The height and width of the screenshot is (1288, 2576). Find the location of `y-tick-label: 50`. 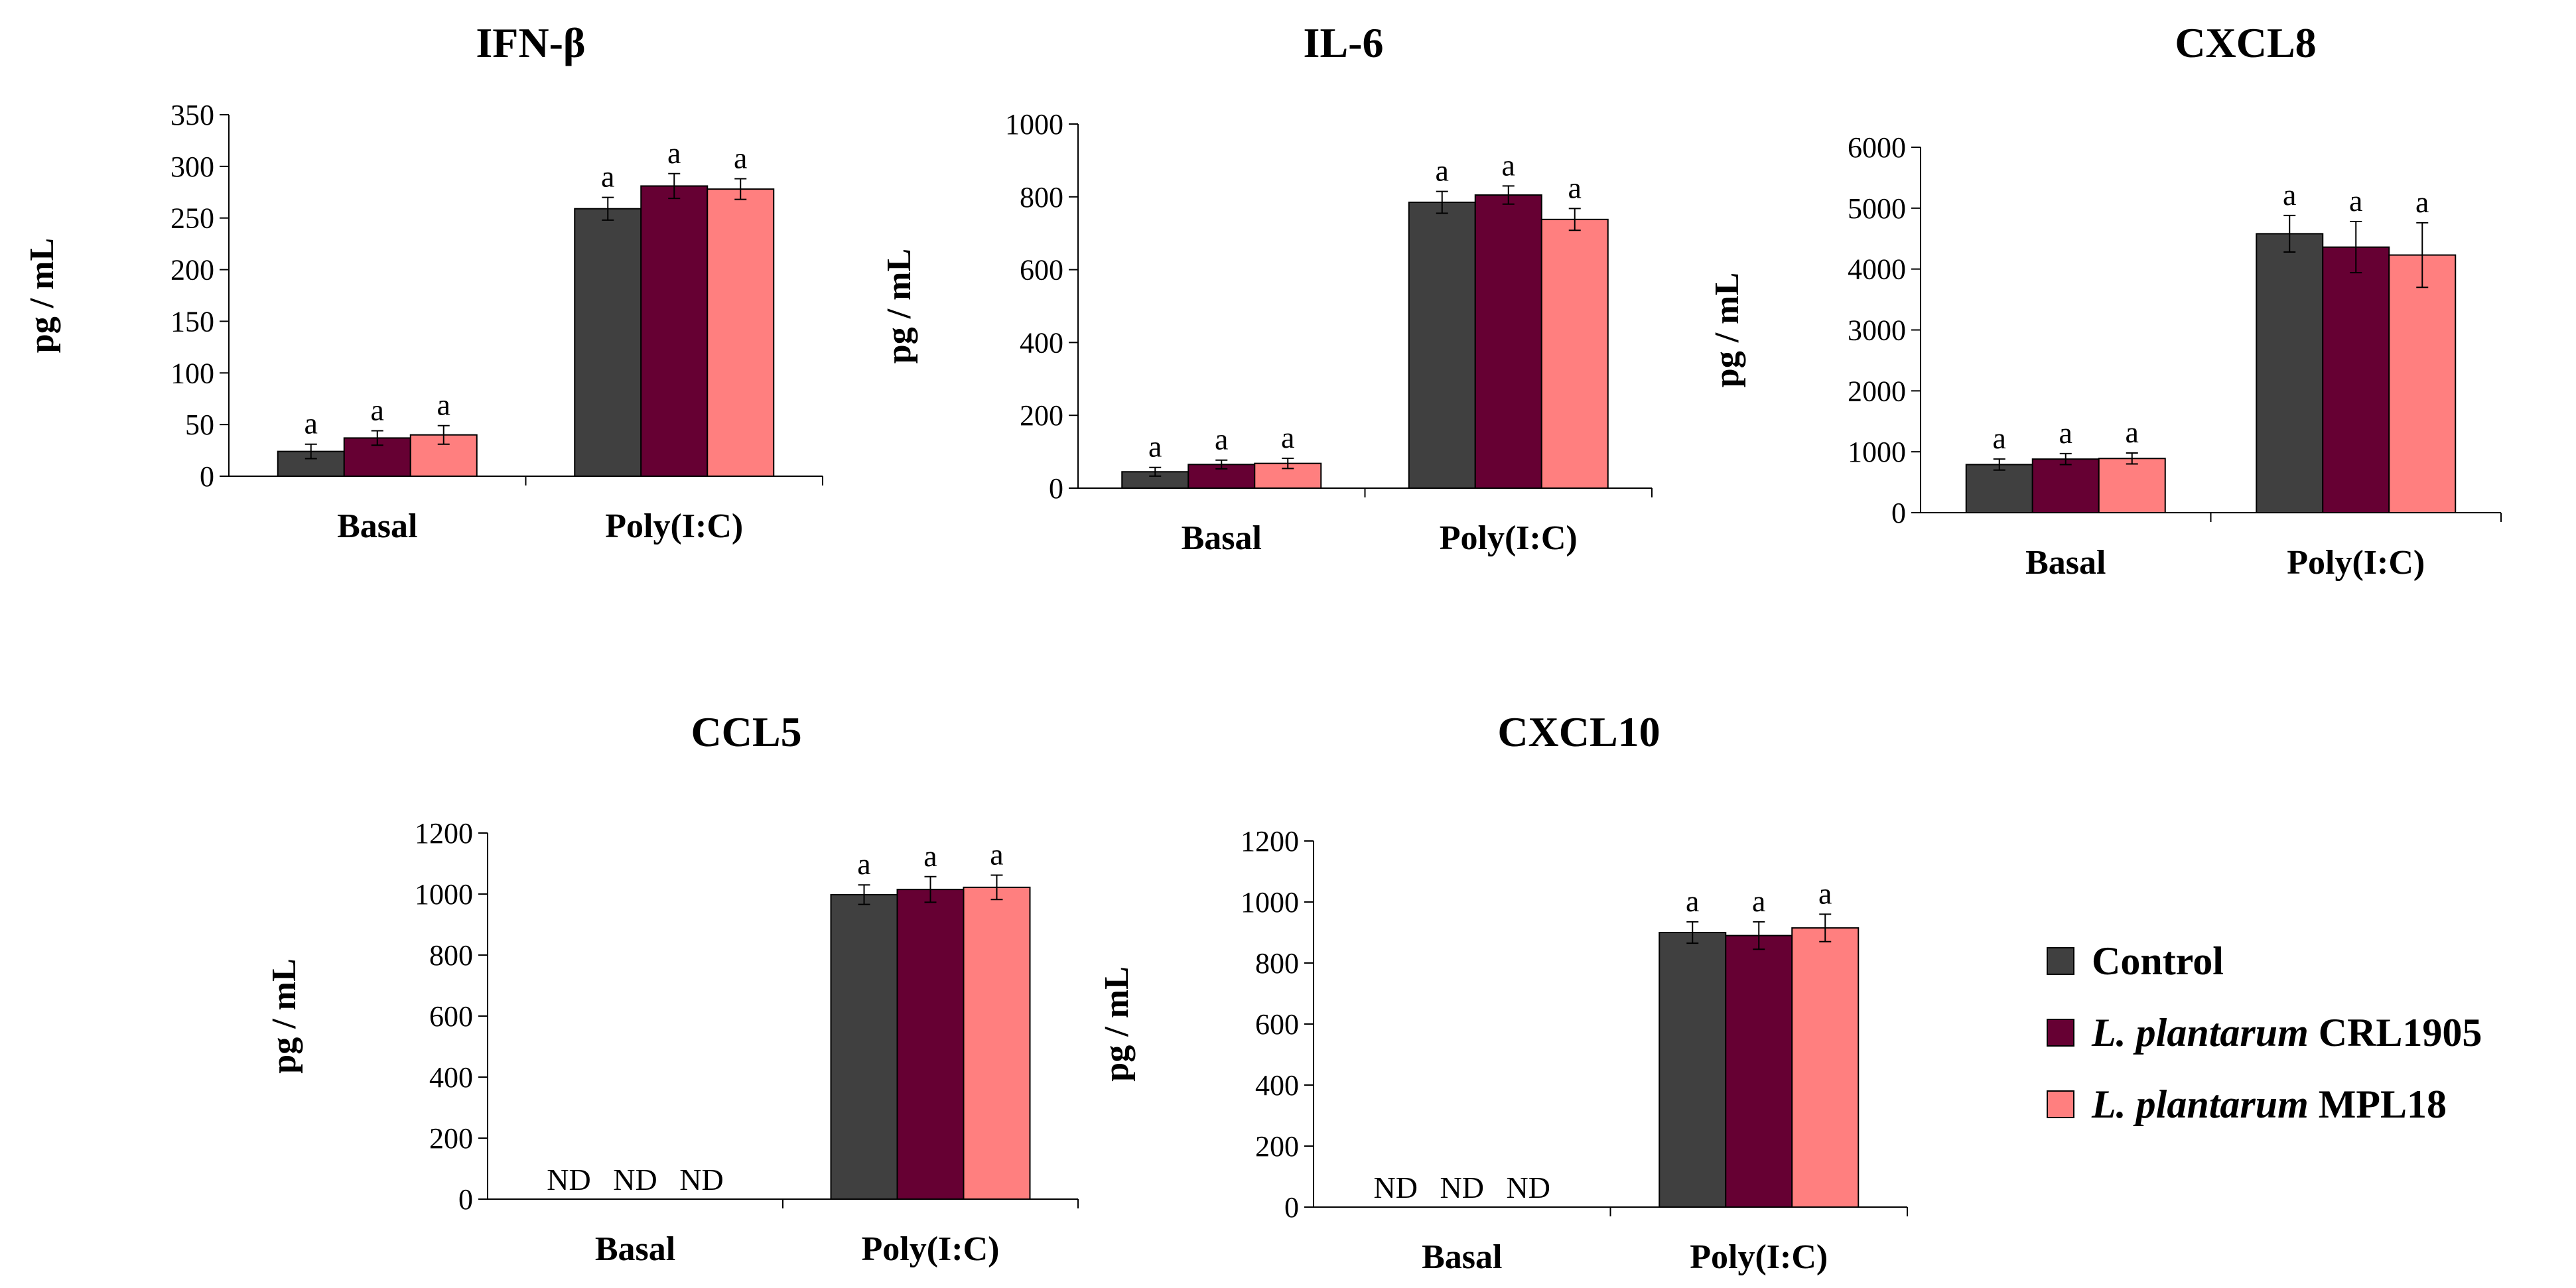

y-tick-label: 50 is located at coordinates (200, 425).